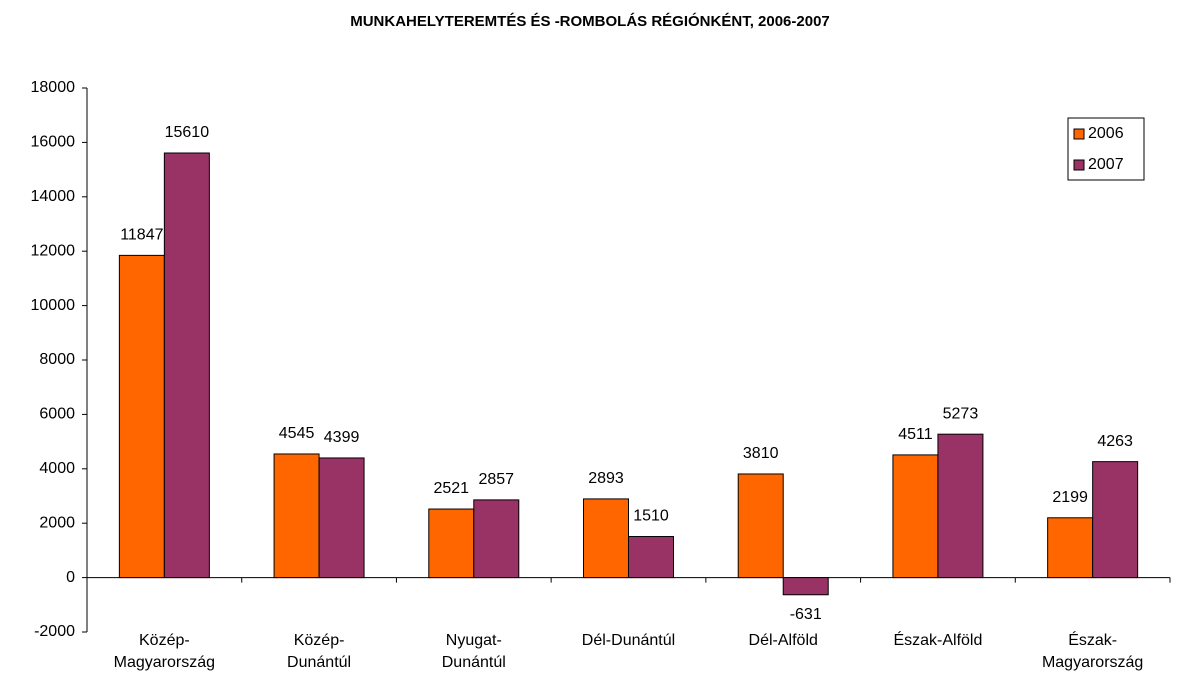  Describe the element at coordinates (783, 640) in the screenshot. I see `x-tick-label: Dél-Alföld` at that location.